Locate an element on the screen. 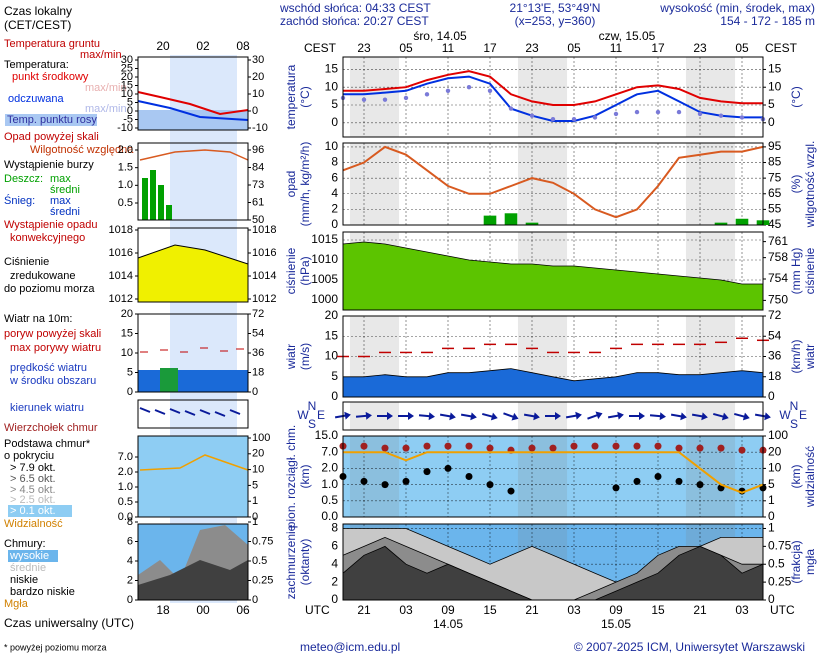 The height and width of the screenshot is (660, 820). legend-text: prędkość wiatru is located at coordinates (48, 368).